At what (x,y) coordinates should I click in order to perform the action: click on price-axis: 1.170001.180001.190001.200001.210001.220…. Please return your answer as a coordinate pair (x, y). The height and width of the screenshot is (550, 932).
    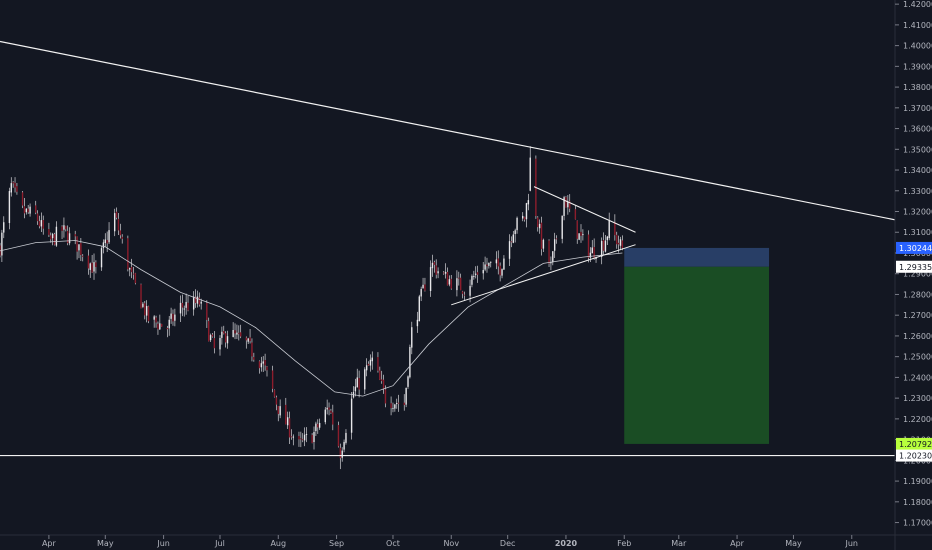
    Looking at the image, I should click on (913, 264).